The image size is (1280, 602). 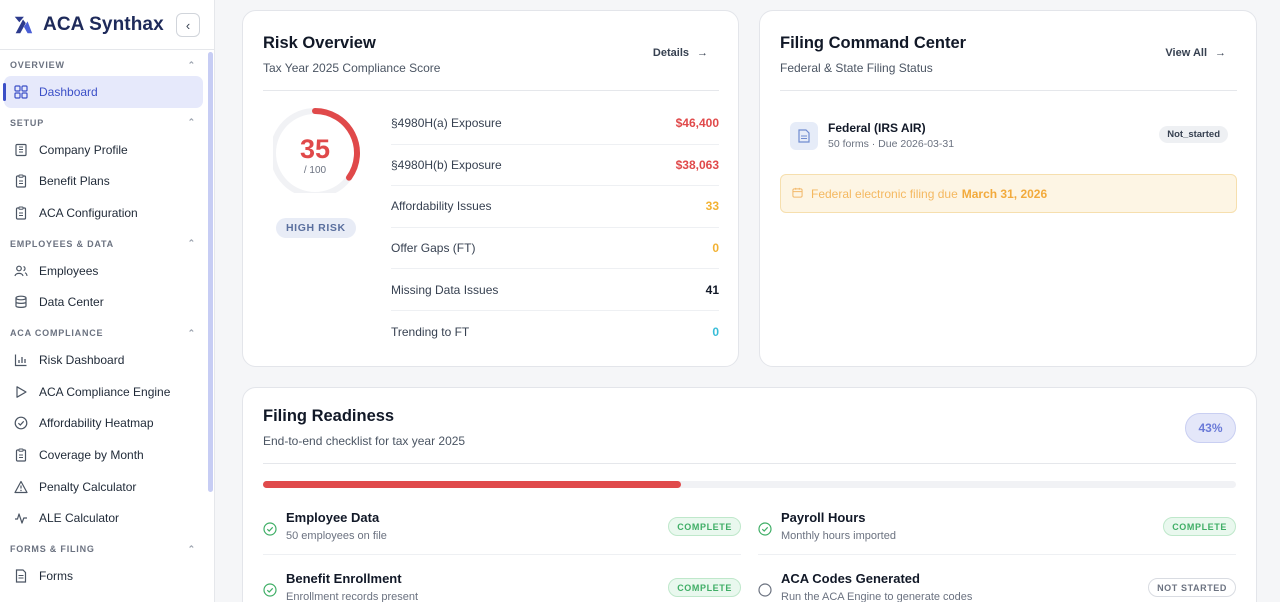 I want to click on document-icon, so click(x=804, y=136).